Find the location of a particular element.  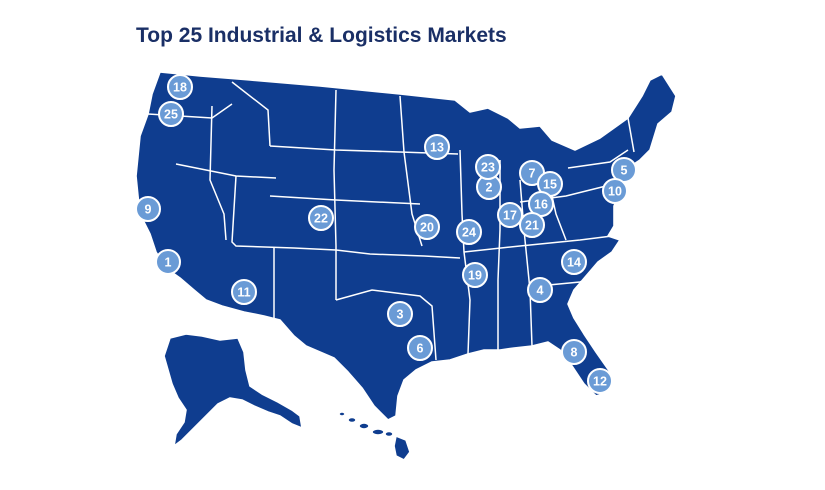

market-marker: 18 is located at coordinates (180, 87).